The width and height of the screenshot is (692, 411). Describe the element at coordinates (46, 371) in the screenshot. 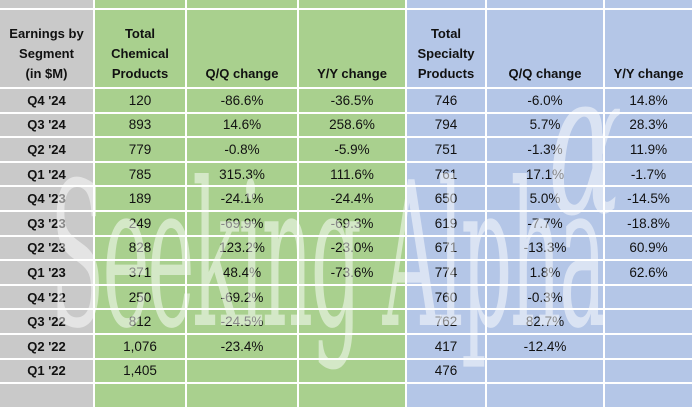

I see `cell-quarter-label: Q1 '22` at that location.